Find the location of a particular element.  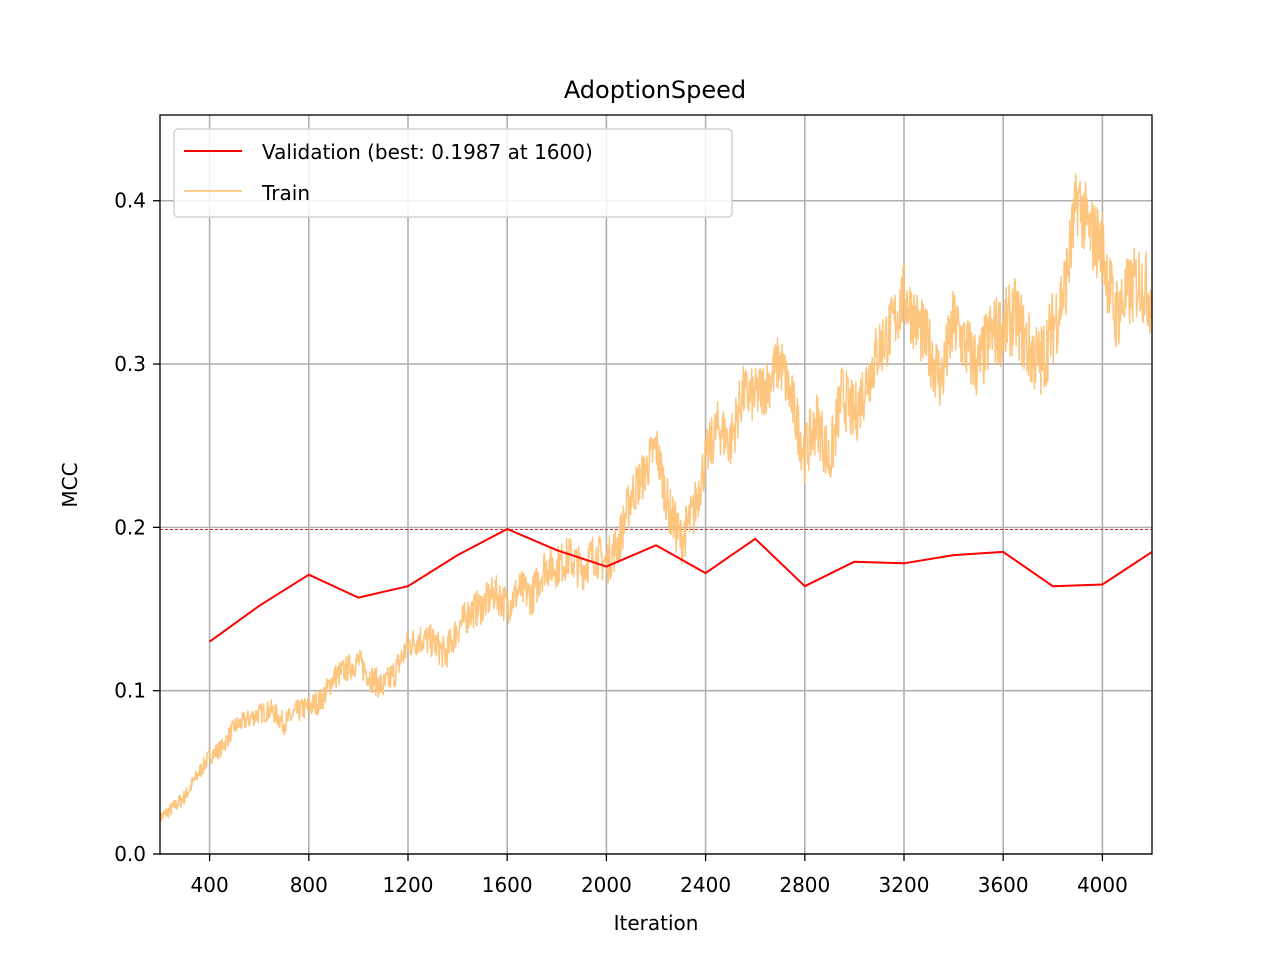

x-tick-label: 2000 is located at coordinates (606, 885).